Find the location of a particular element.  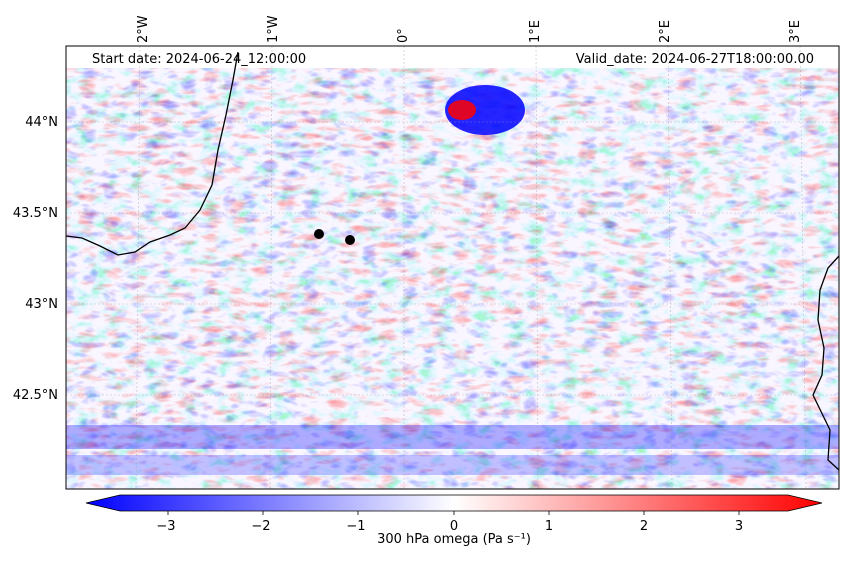

lat-label: 44°N is located at coordinates (41, 122).